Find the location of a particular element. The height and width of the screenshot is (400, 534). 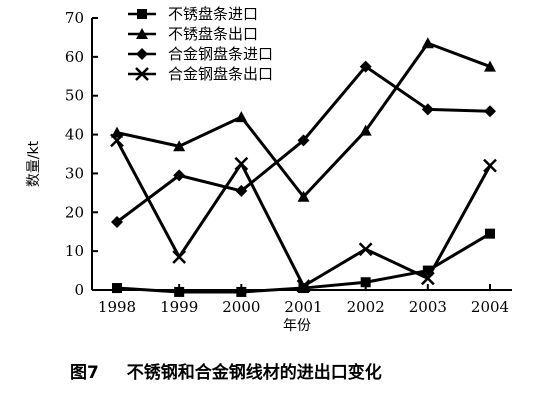

y-tick-label: 10 is located at coordinates (74, 251).